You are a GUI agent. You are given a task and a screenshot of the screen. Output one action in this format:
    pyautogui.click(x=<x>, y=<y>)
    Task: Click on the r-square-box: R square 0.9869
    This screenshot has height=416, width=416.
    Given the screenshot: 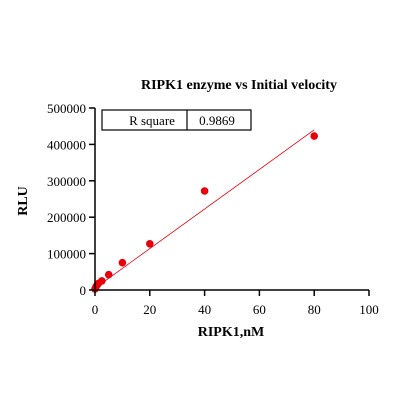 What is the action you would take?
    pyautogui.click(x=176, y=120)
    